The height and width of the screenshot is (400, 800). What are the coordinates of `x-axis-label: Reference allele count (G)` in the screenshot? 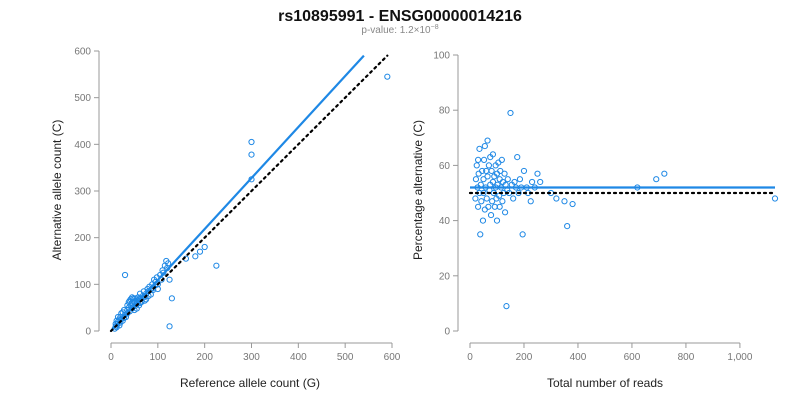 It's located at (250, 383).